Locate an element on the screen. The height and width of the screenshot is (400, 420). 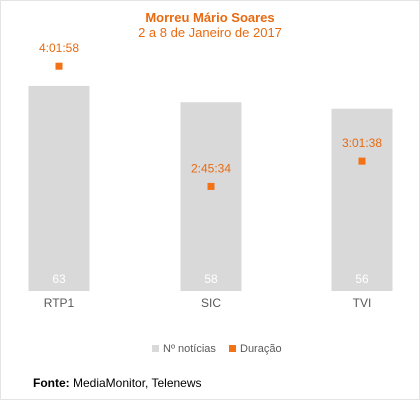
category-label: RTP1 is located at coordinates (59, 303).